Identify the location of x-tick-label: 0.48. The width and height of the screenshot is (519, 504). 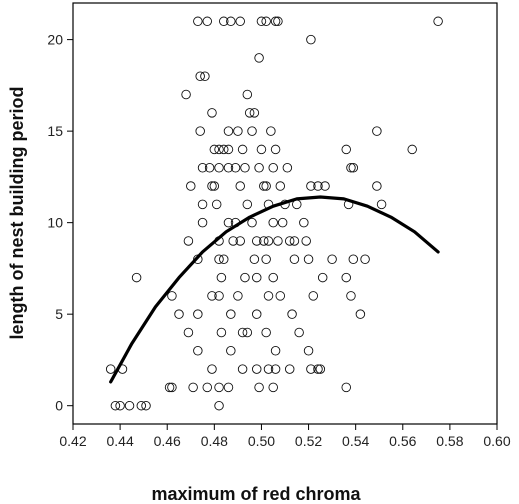
(214, 441).